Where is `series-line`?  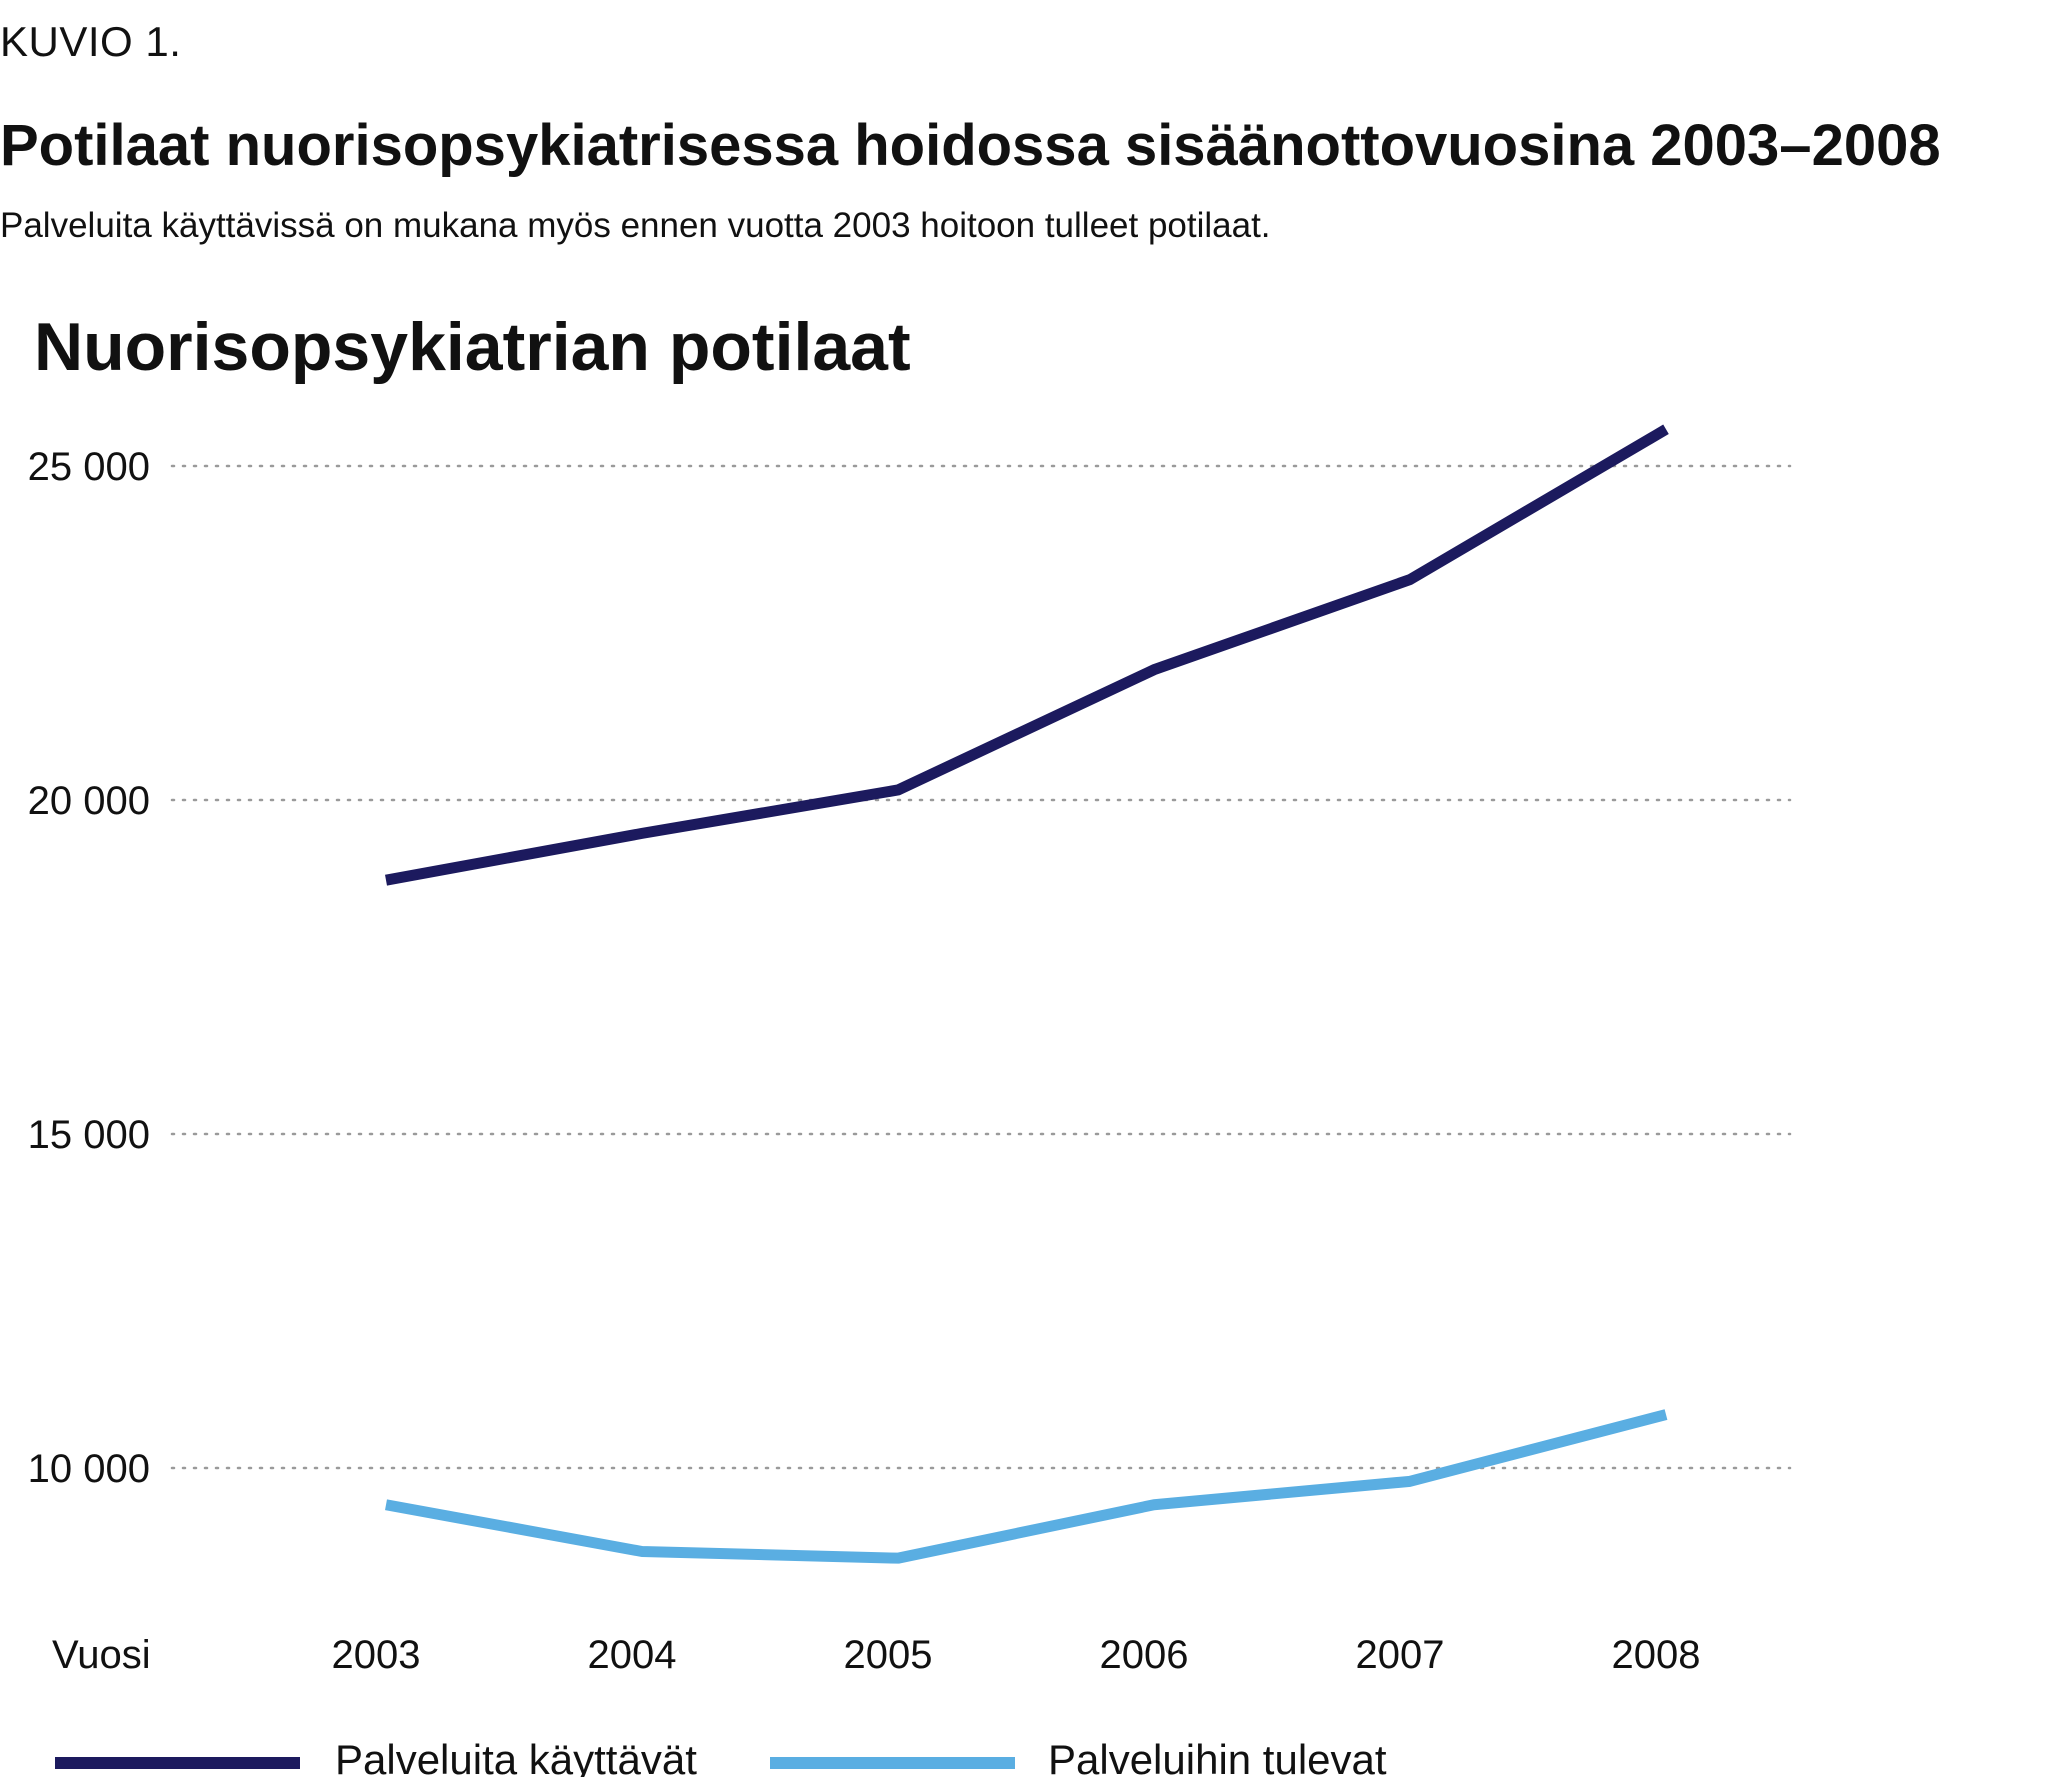 series-line is located at coordinates (1026, 1486).